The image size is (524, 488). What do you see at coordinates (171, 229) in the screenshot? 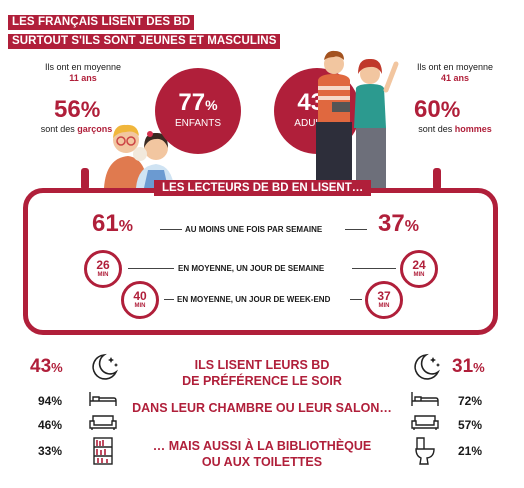
I see `weekly-line-left` at bounding box center [171, 229].